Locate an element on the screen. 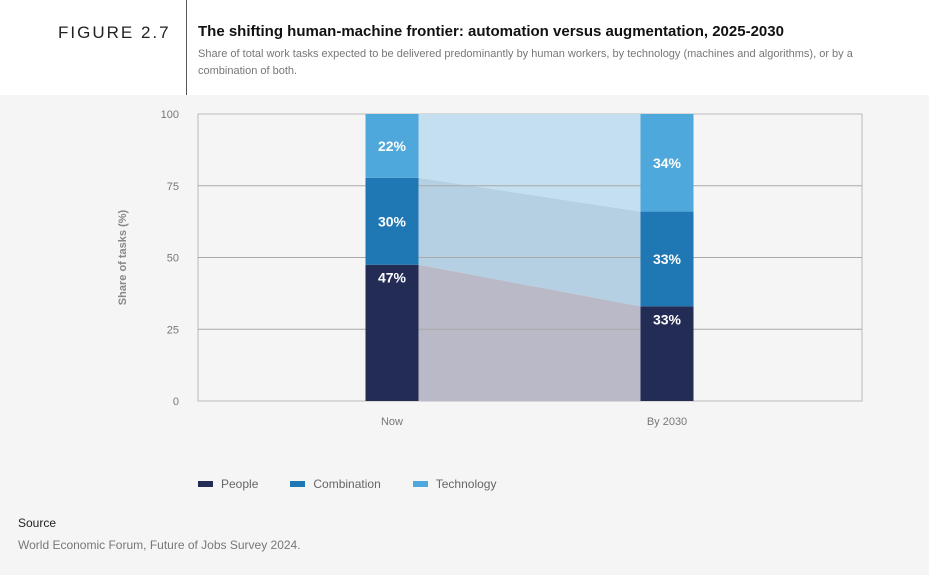 The image size is (929, 575). data-label: 34% is located at coordinates (667, 163).